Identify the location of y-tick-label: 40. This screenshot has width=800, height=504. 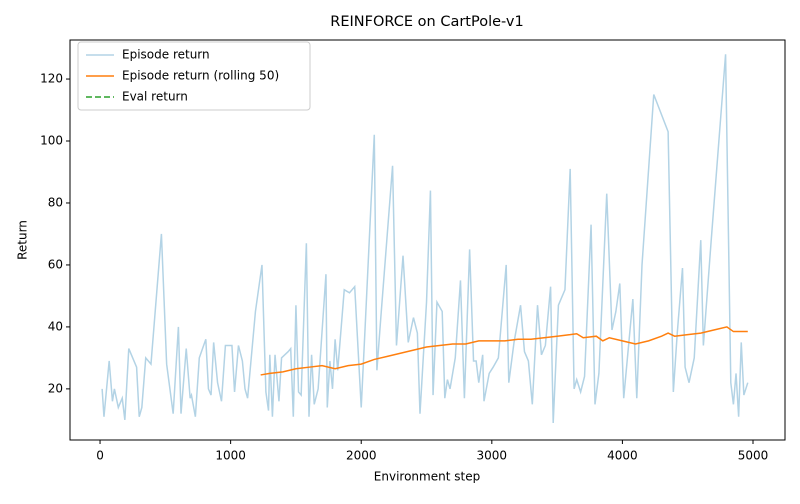
(55, 326).